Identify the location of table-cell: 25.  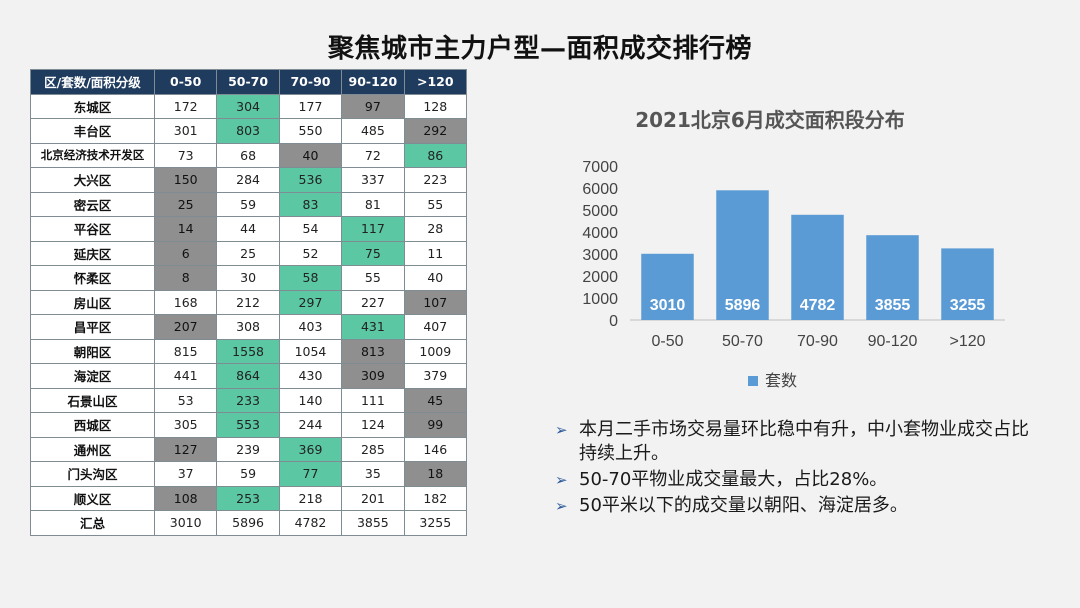
(248, 253).